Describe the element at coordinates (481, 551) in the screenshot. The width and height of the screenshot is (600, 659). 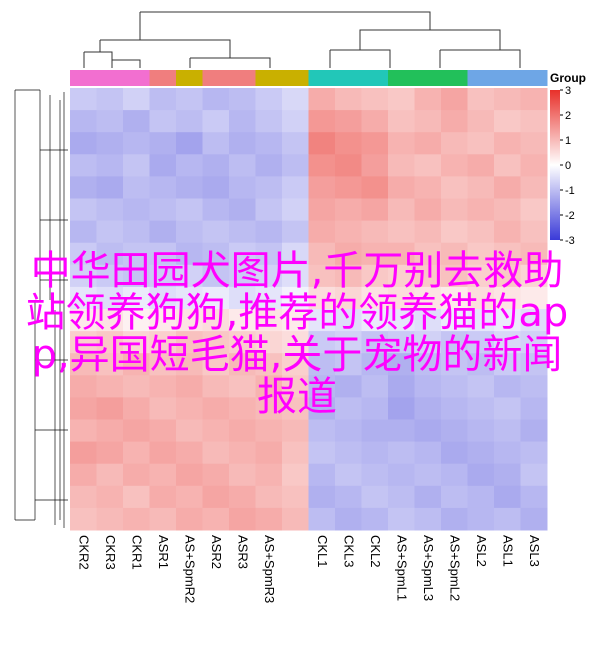
I see `x-tick-label: ASL2` at that location.